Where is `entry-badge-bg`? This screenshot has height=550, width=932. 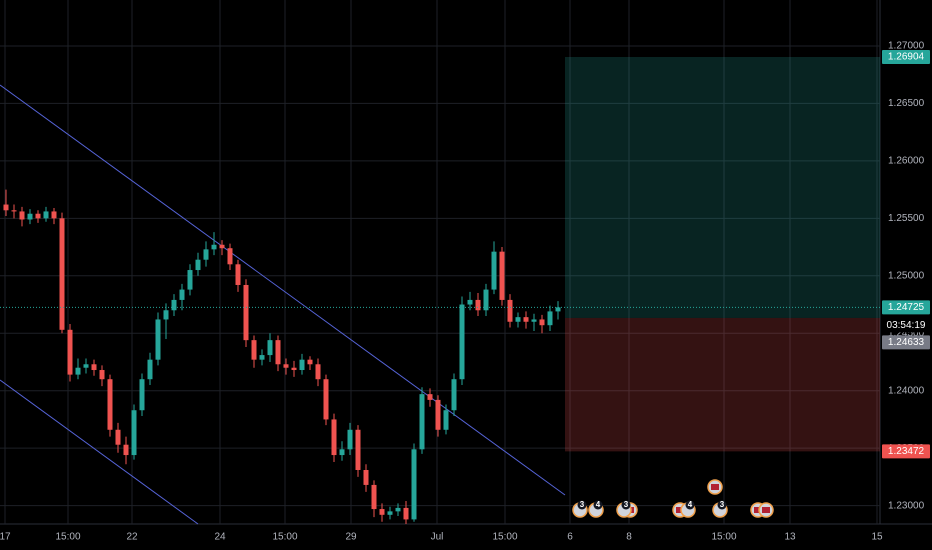 entry-badge-bg is located at coordinates (906, 342).